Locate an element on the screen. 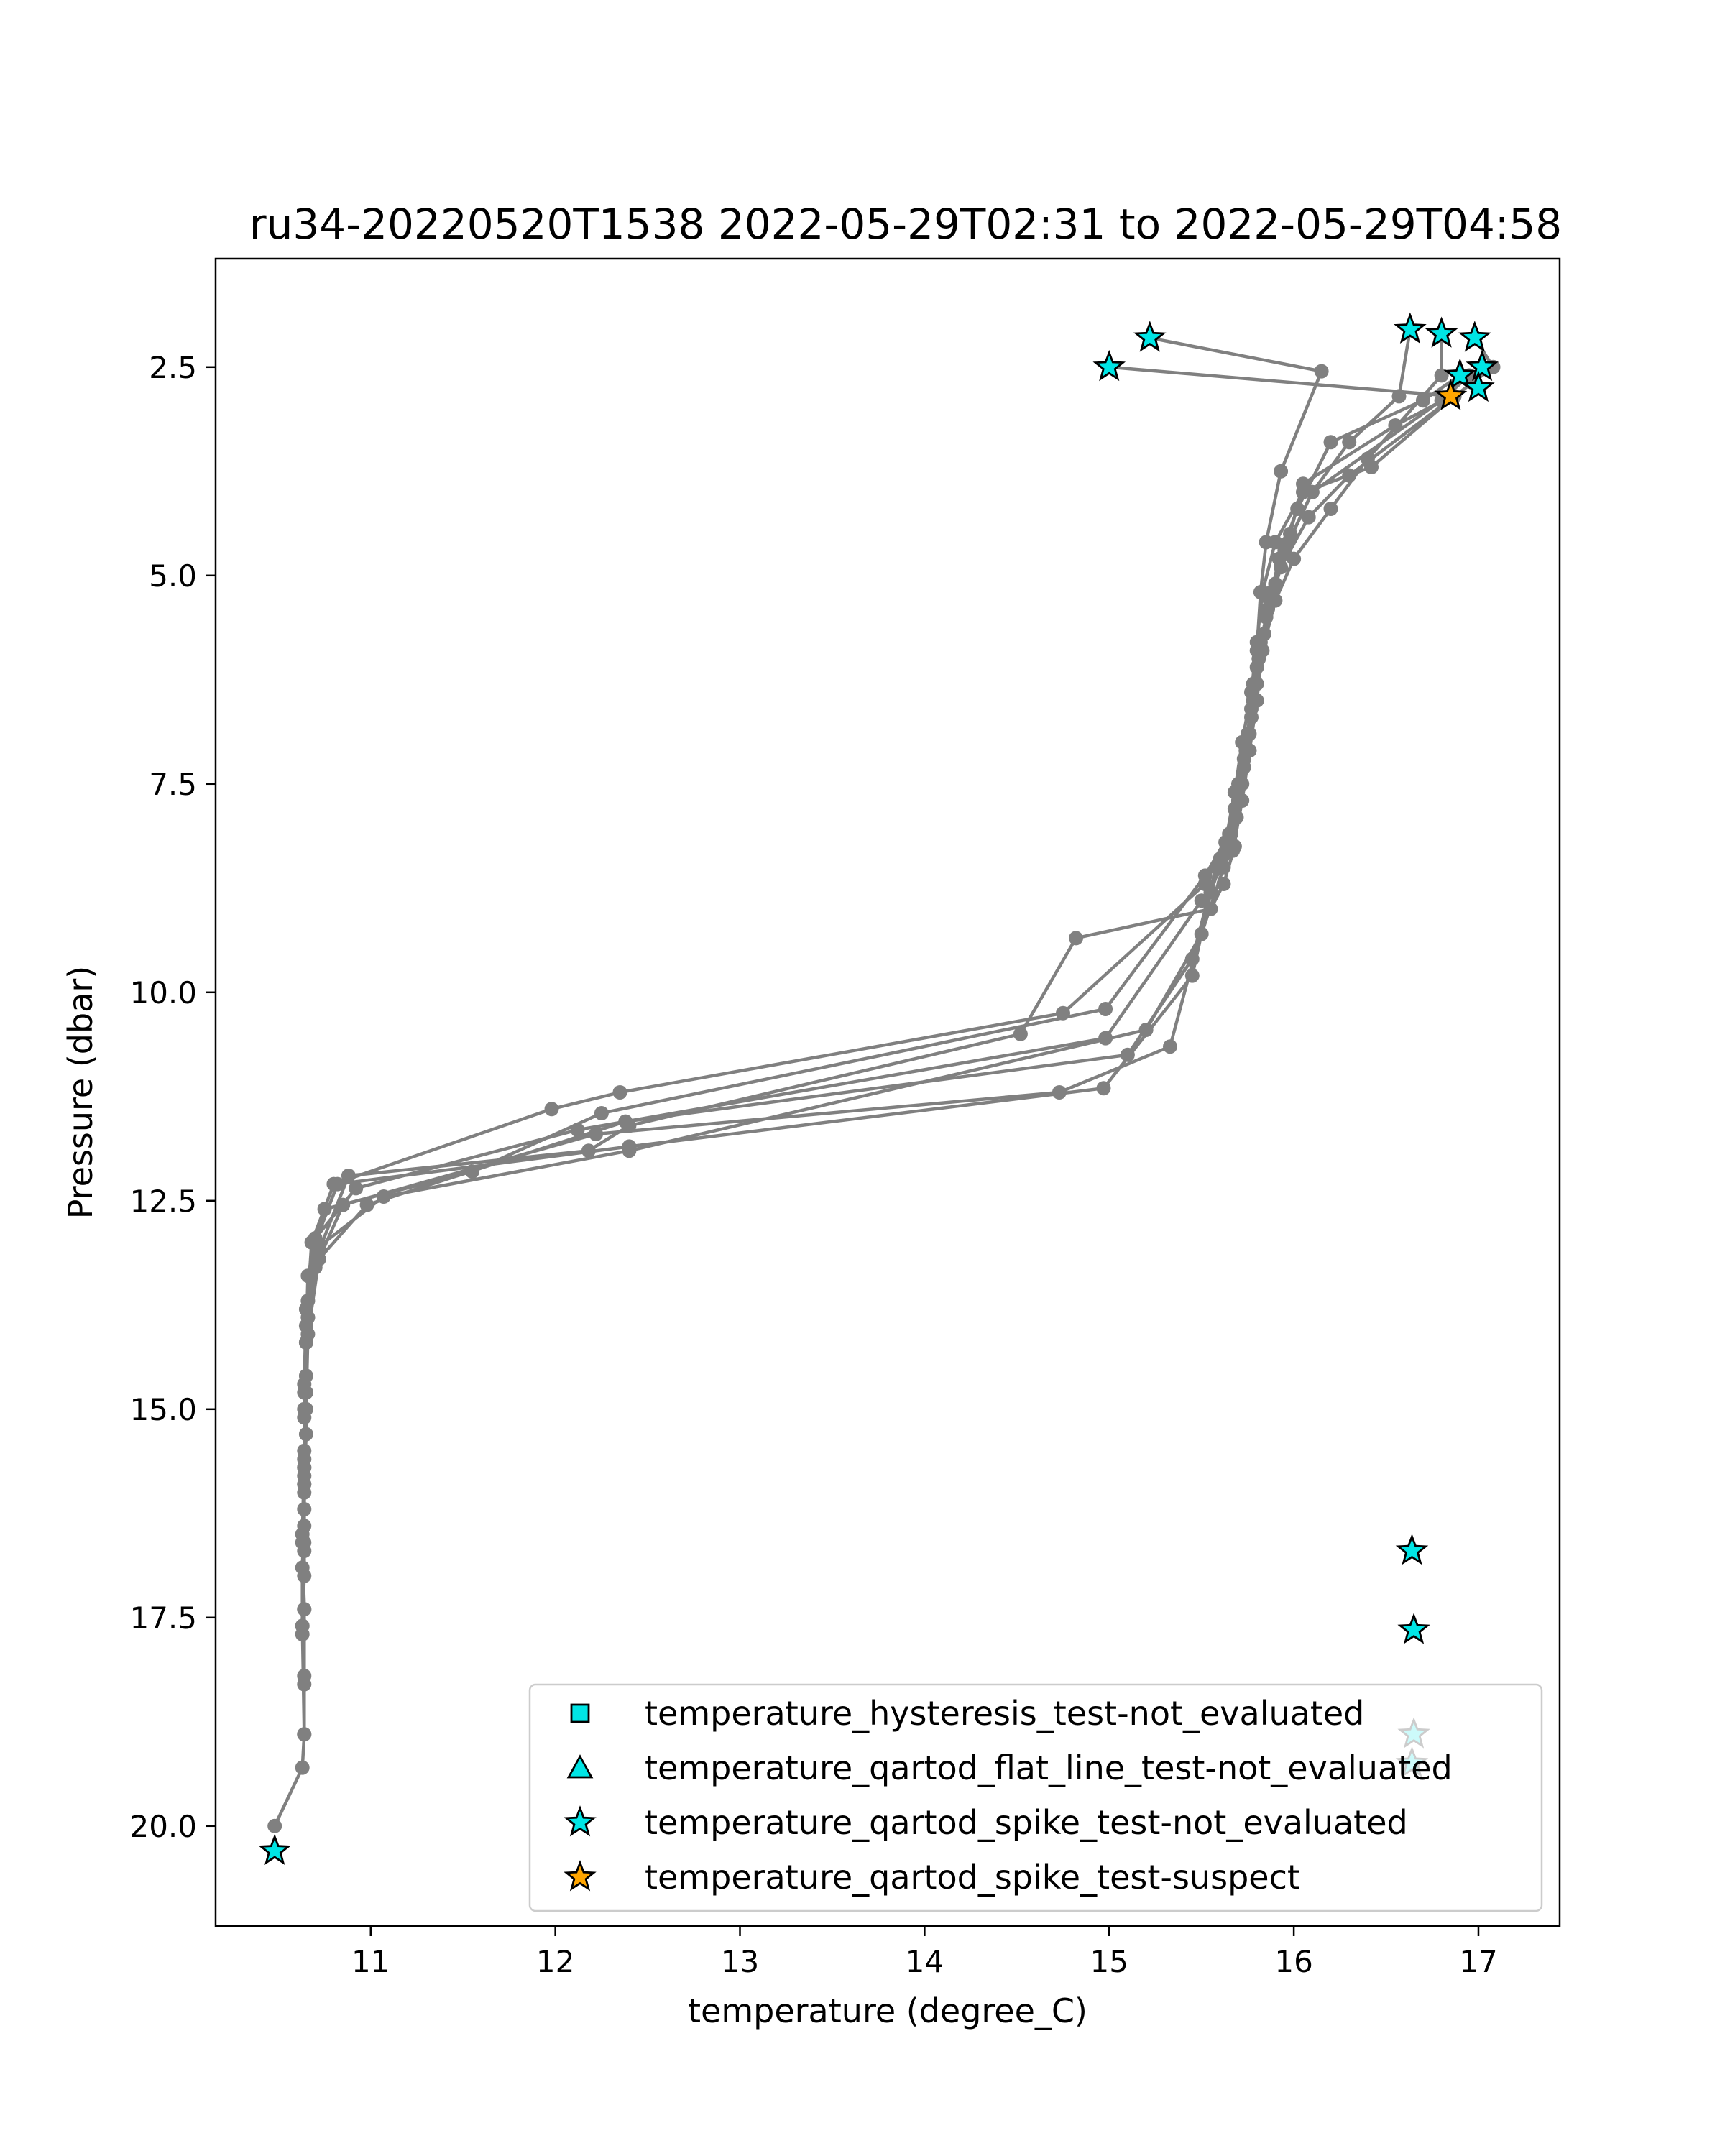  y-tick-label: 7.5 is located at coordinates (173, 784).